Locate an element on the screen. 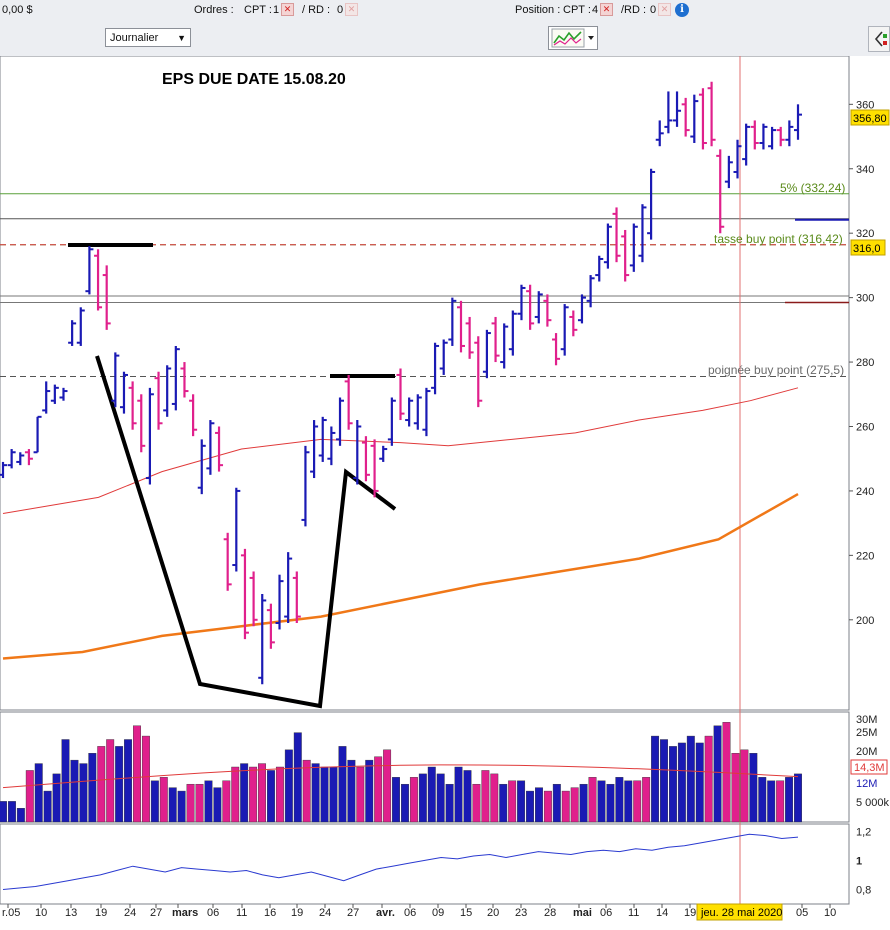  level-label-handle-buy-point: poignée buy point (275,5) is located at coordinates (776, 370).